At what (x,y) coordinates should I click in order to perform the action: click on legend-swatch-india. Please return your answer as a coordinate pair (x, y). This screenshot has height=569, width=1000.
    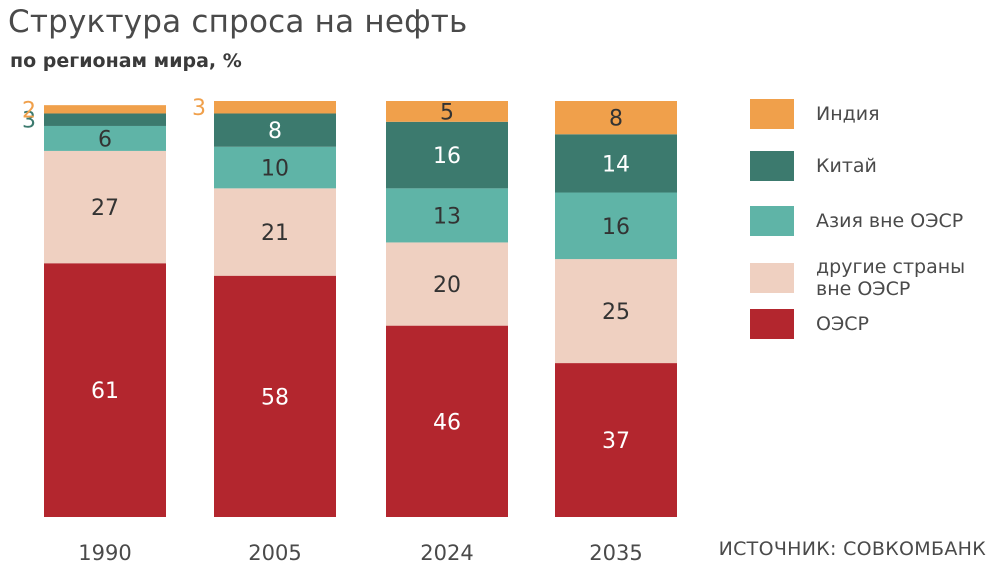
    Looking at the image, I should click on (772, 114).